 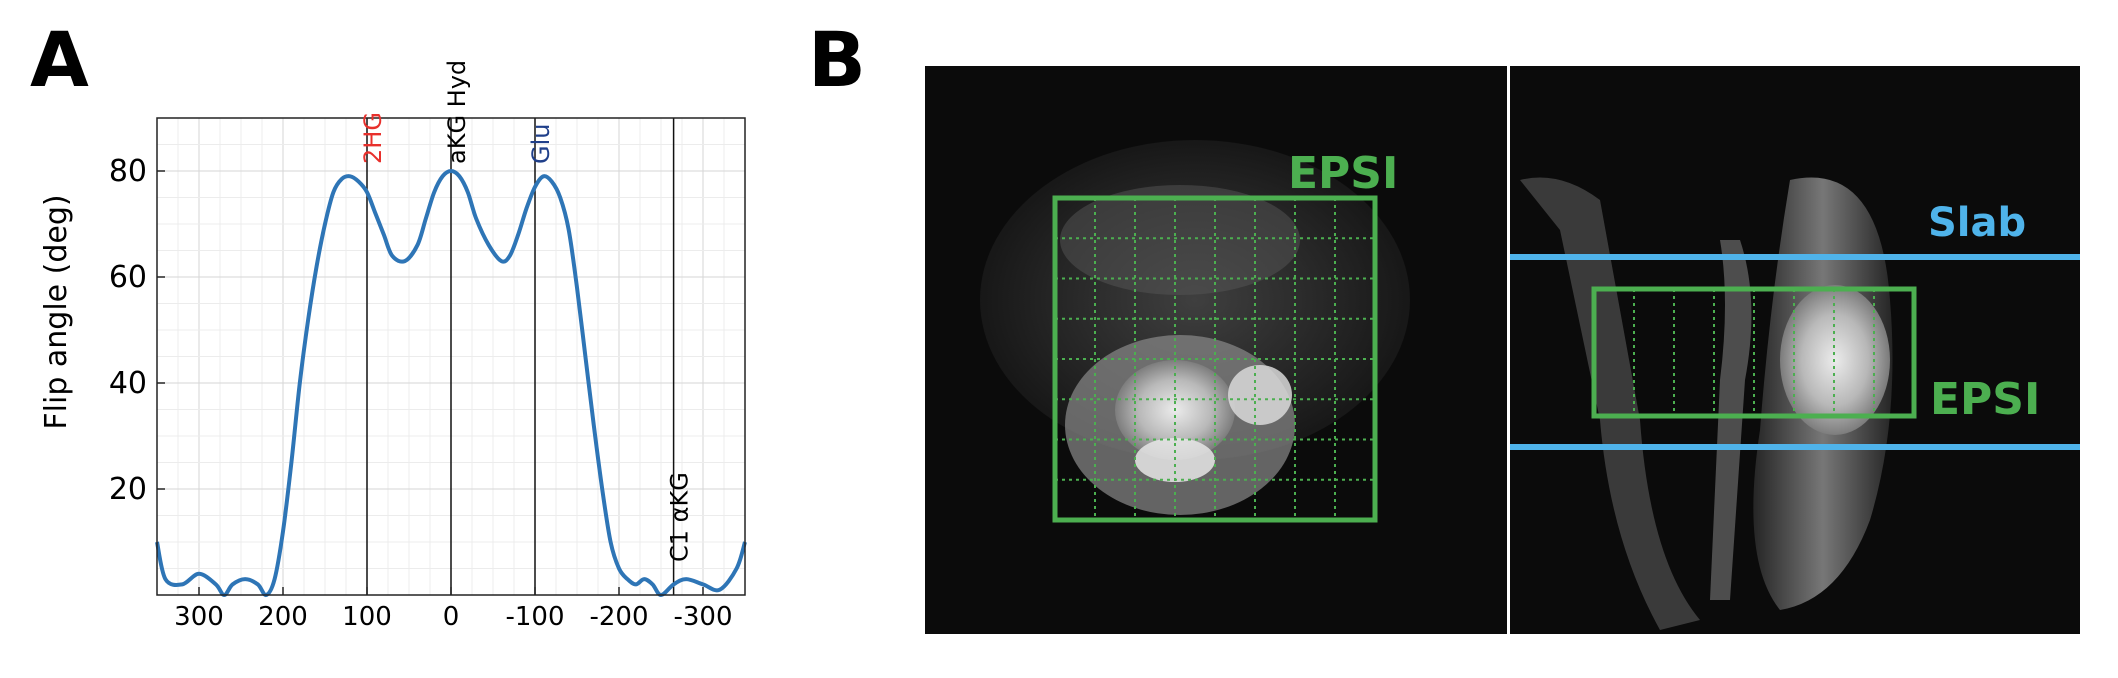 I want to click on epsi-label-right: EPSI, so click(x=1985, y=399).